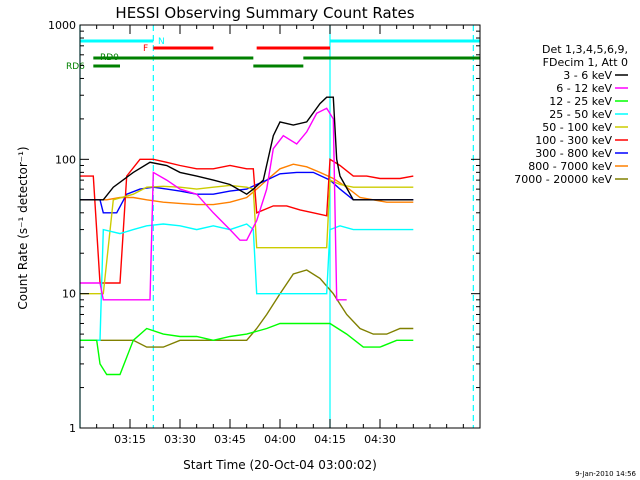 The image size is (640, 480). What do you see at coordinates (580, 101) in the screenshot?
I see `legend-label-2: 12 - 25 keV` at bounding box center [580, 101].